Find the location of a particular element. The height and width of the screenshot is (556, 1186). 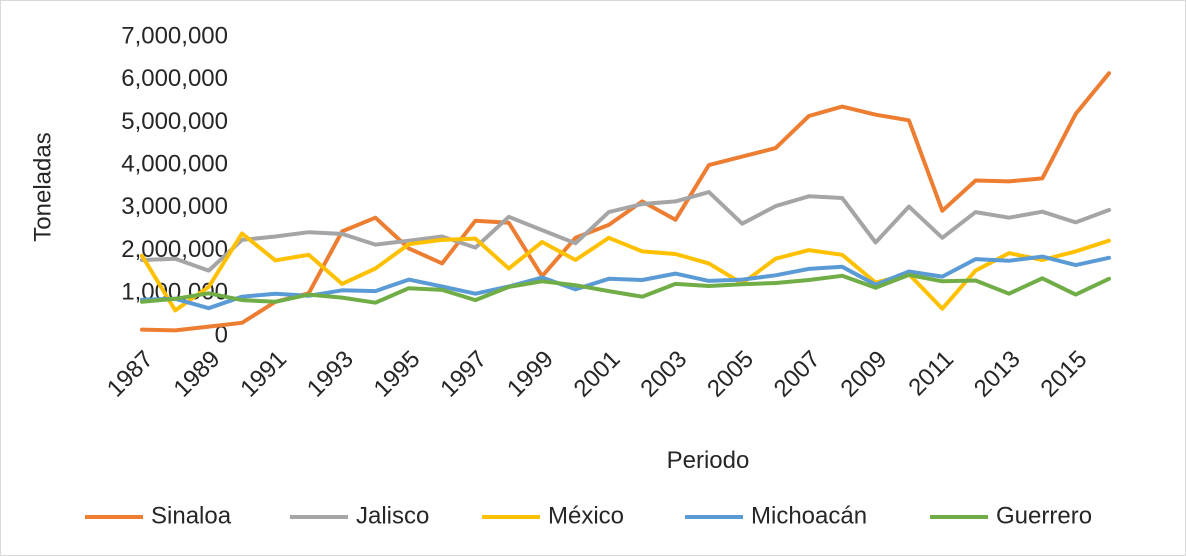

y-tick-label: 3,000,000 is located at coordinates (174, 206).